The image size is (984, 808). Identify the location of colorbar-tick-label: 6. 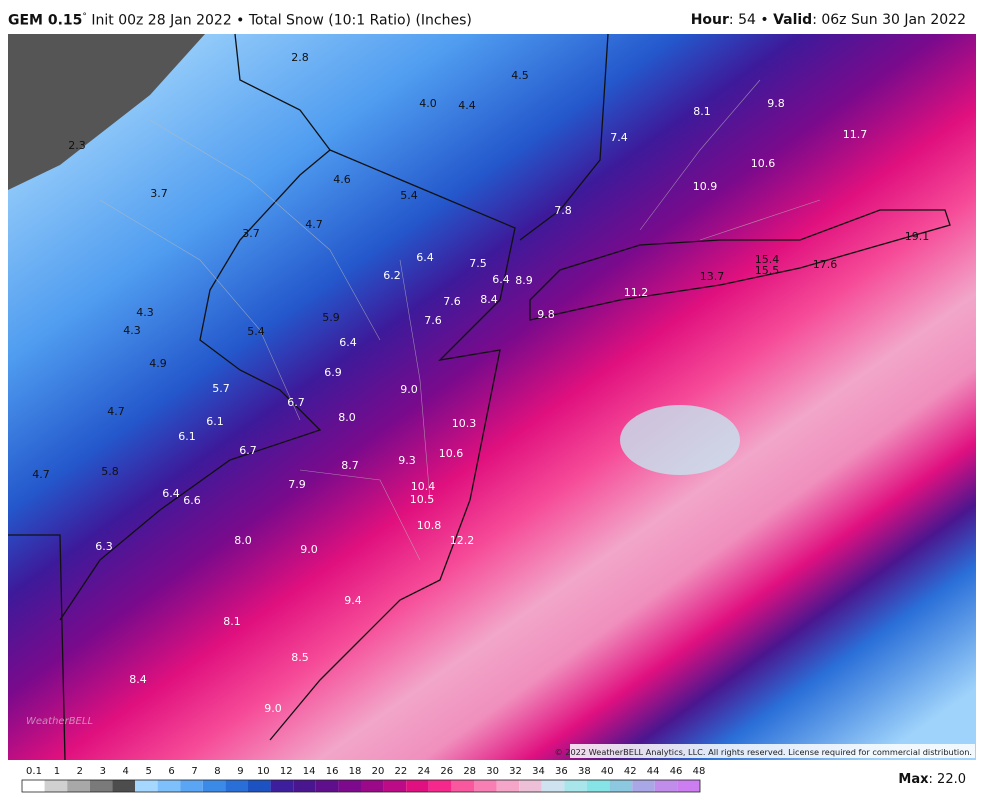
(171, 771).